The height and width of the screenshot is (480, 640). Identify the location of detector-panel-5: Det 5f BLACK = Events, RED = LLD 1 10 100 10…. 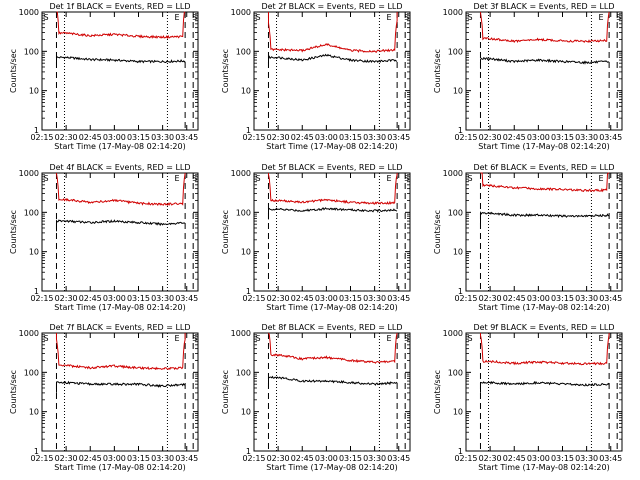
(316, 237).